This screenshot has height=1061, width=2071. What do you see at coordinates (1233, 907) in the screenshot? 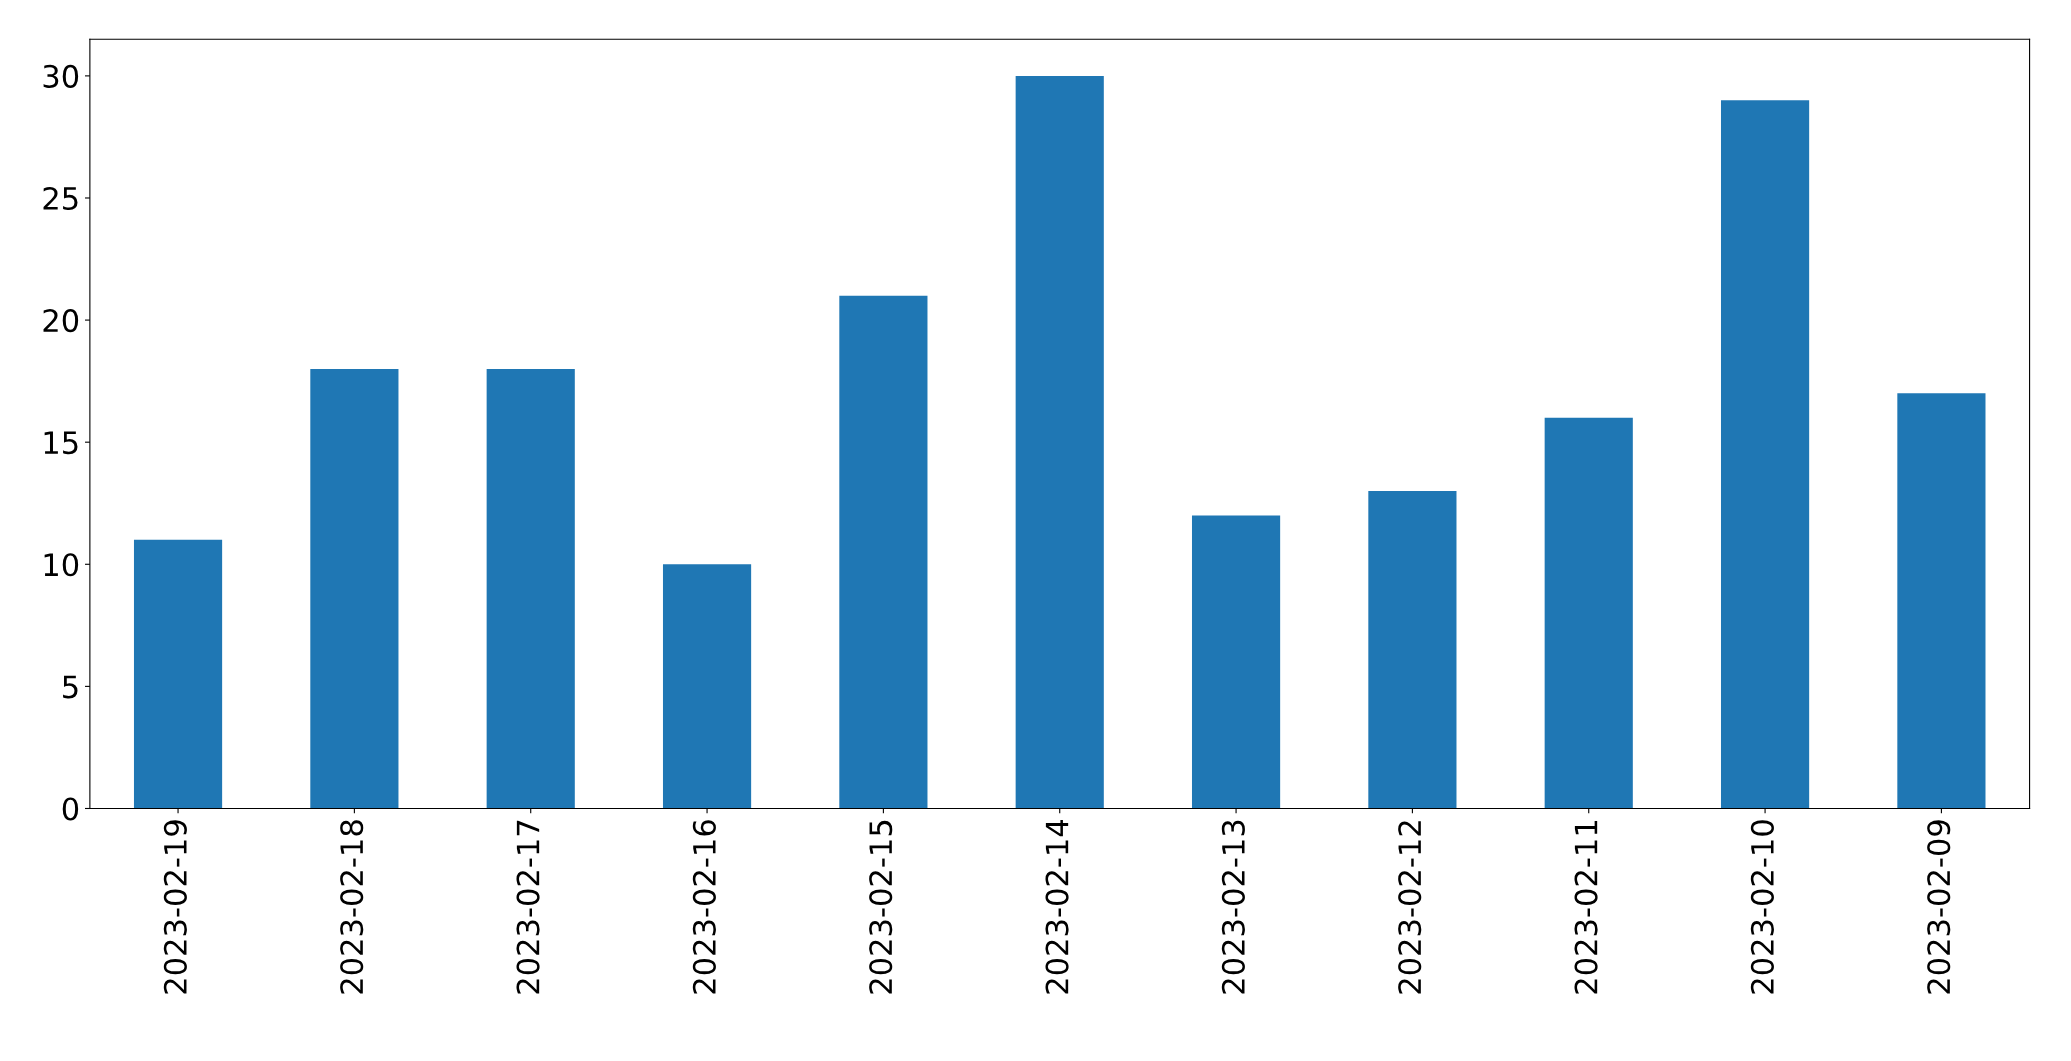
I see `x-tick-label: 2023-02-13` at bounding box center [1233, 907].